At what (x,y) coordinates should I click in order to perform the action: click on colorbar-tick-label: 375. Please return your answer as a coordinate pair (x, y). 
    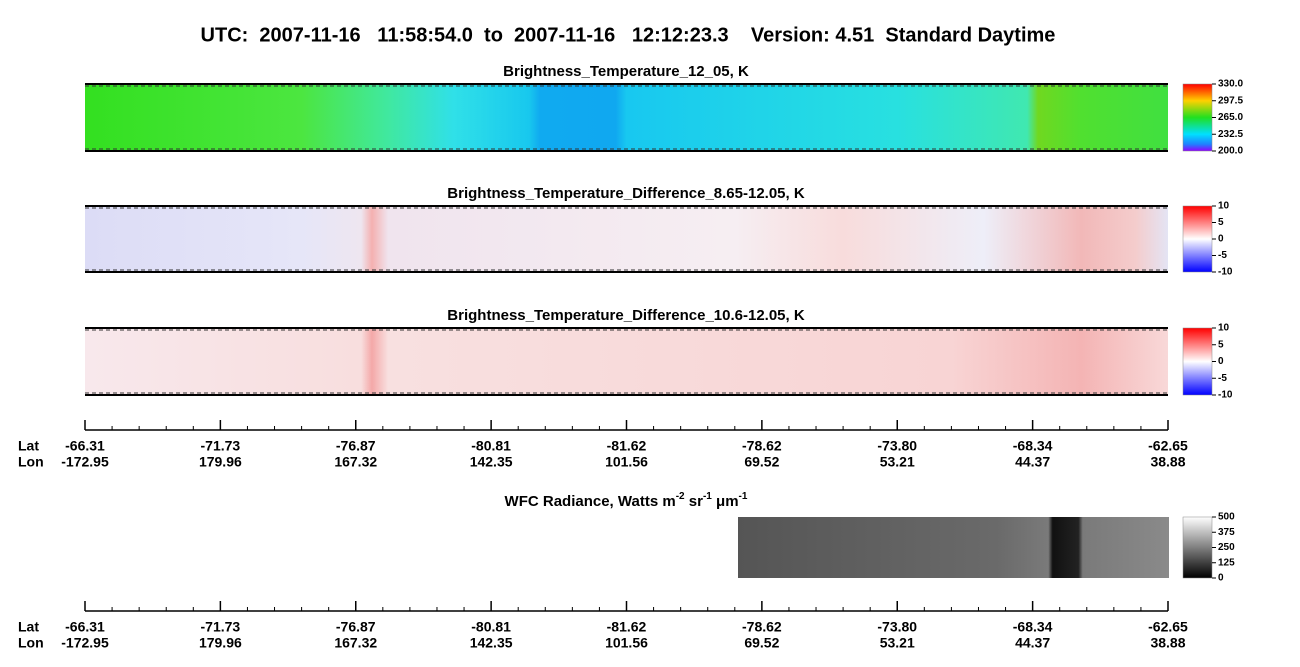
    Looking at the image, I should click on (1226, 532).